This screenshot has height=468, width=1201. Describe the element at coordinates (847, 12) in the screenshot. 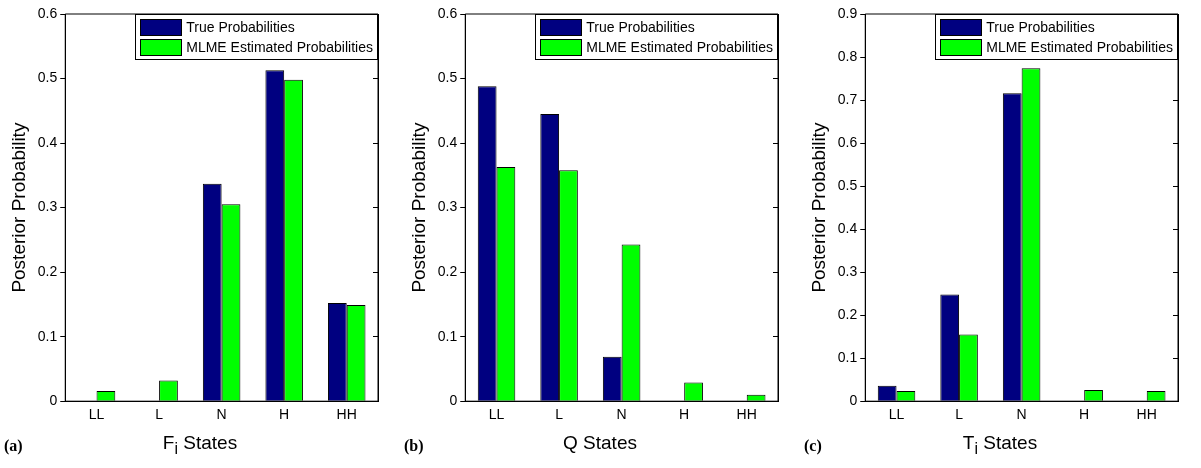

I see `y-tick-label: 0.9` at that location.